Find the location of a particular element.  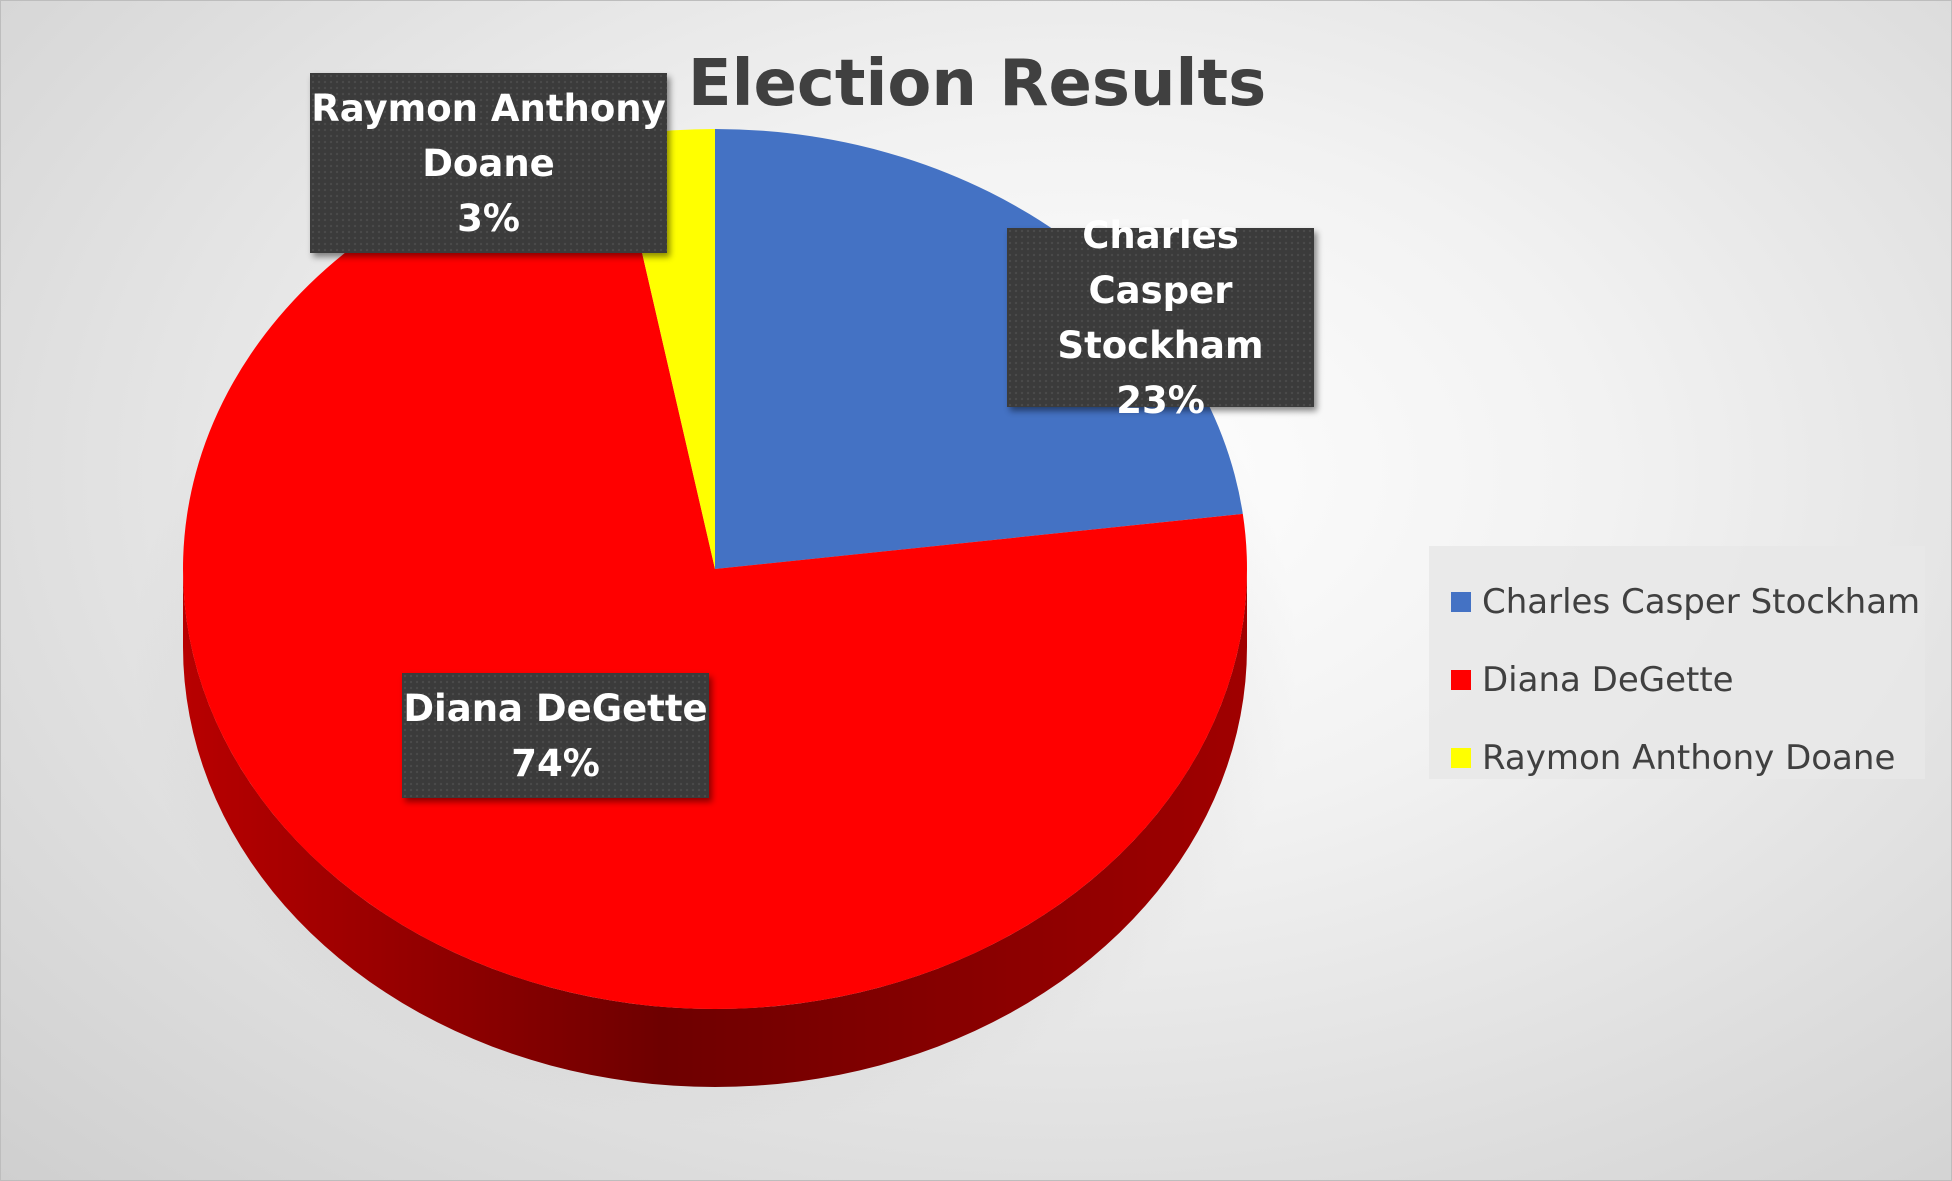

data-label-value: 3% is located at coordinates (488, 218).